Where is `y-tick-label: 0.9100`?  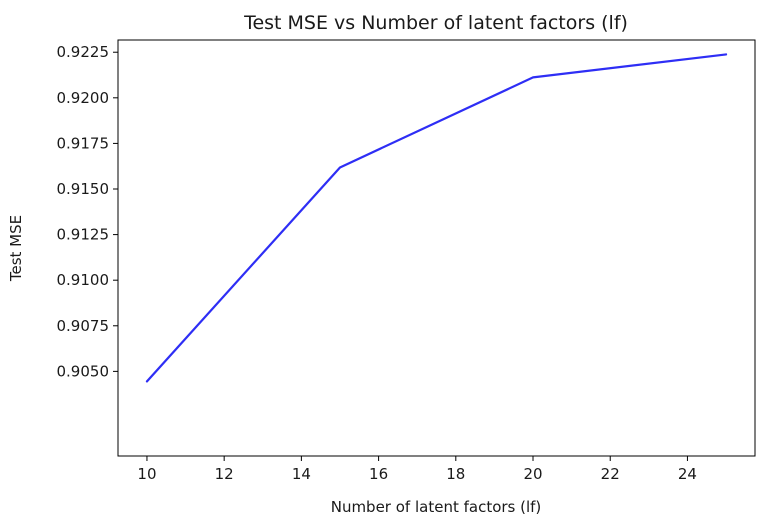
y-tick-label: 0.9100 is located at coordinates (83, 280).